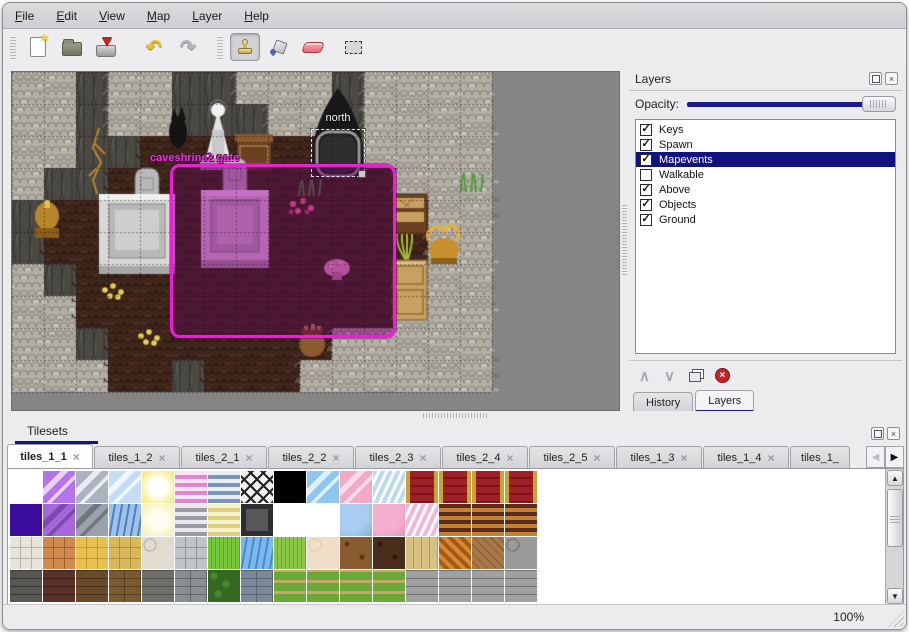 The image size is (909, 632). What do you see at coordinates (38, 46) in the screenshot?
I see `new-file-button: ✶` at bounding box center [38, 46].